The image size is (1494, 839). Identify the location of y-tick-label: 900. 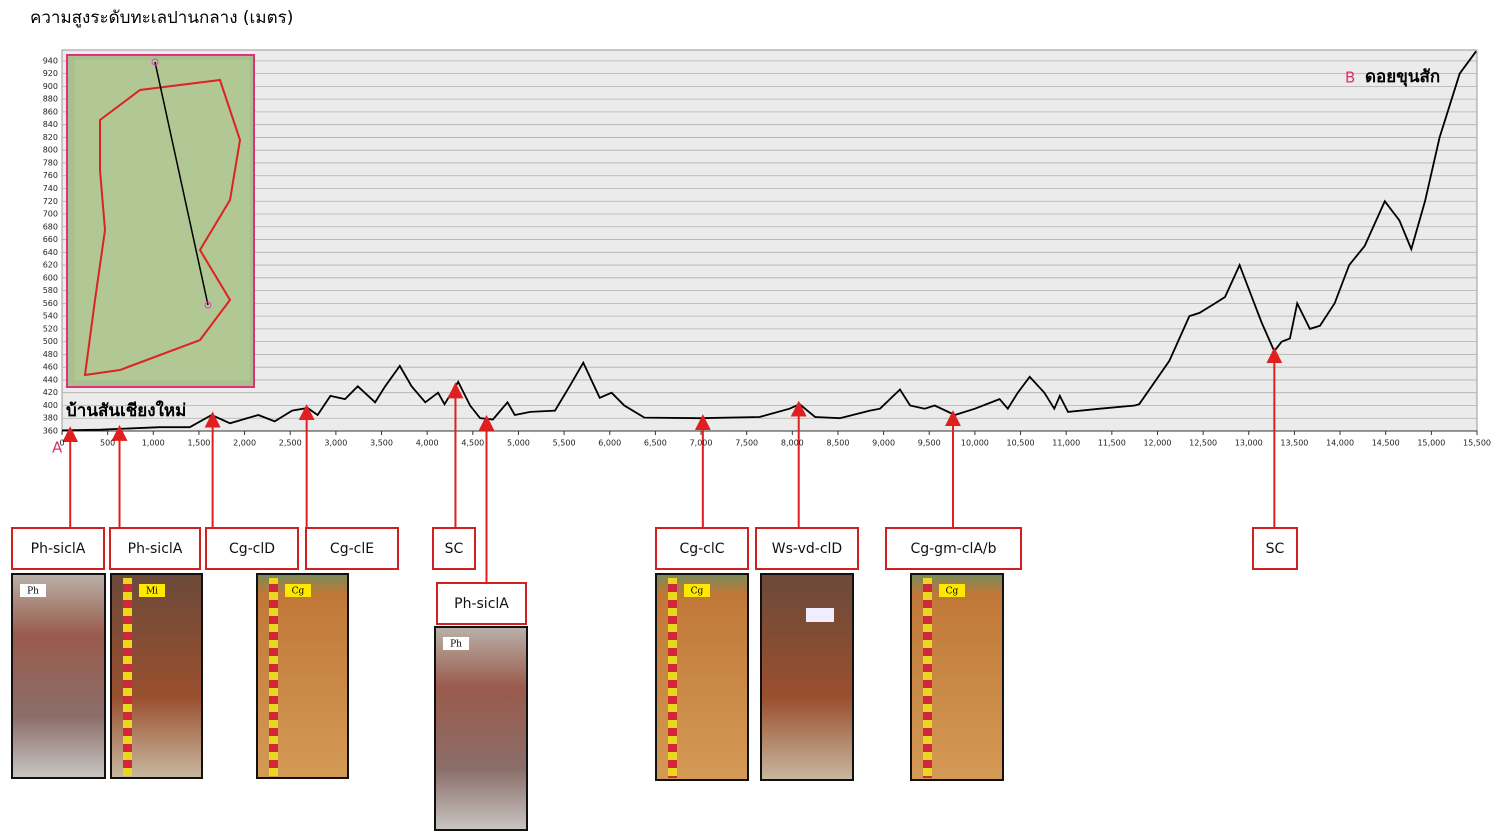
(50, 86).